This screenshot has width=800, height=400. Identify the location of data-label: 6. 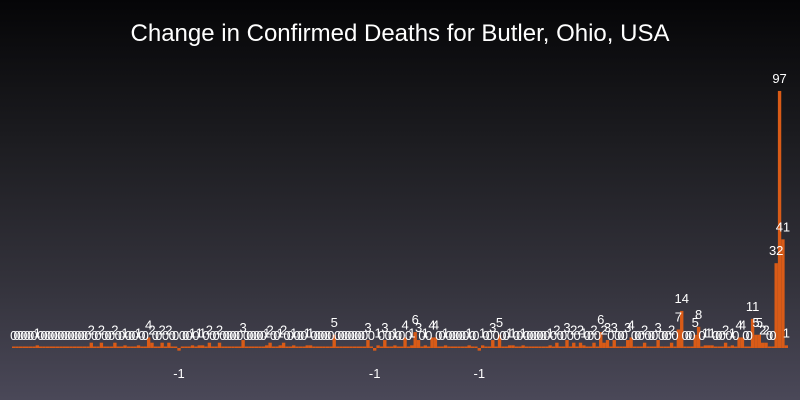
(600, 319).